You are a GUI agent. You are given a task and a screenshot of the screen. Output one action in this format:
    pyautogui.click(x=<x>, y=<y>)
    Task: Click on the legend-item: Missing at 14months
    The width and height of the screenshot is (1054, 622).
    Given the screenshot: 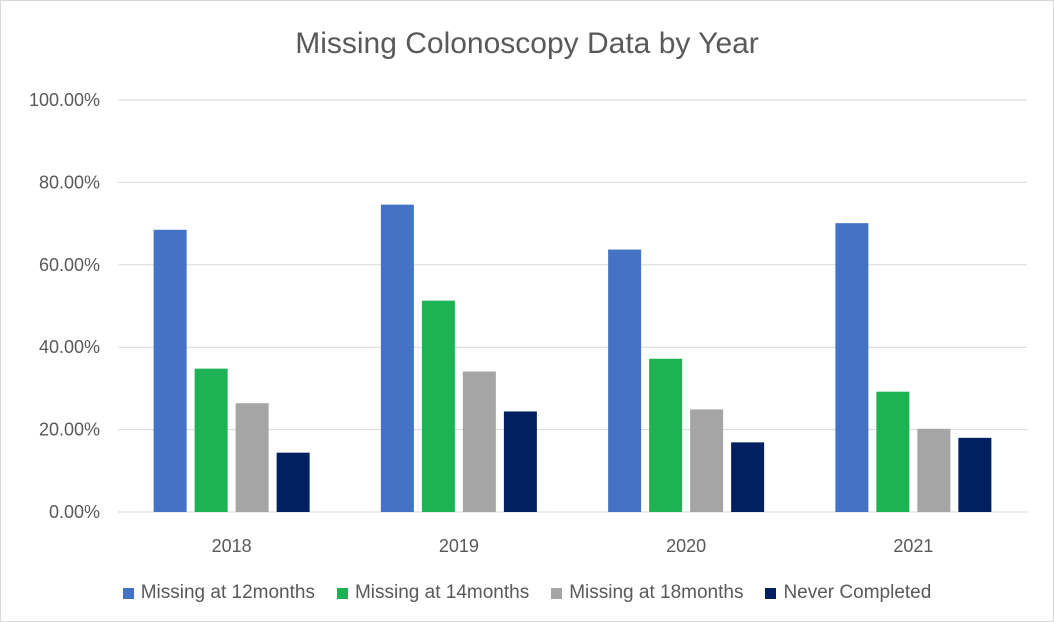 What is the action you would take?
    pyautogui.click(x=433, y=593)
    